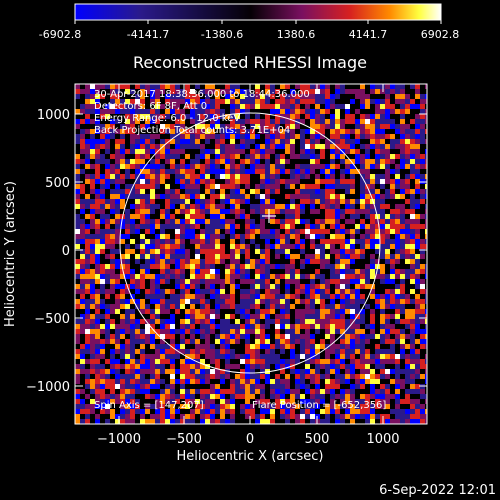 Image resolution: width=500 pixels, height=500 pixels. Describe the element at coordinates (250, 439) in the screenshot. I see `x-tick-label: 0` at that location.